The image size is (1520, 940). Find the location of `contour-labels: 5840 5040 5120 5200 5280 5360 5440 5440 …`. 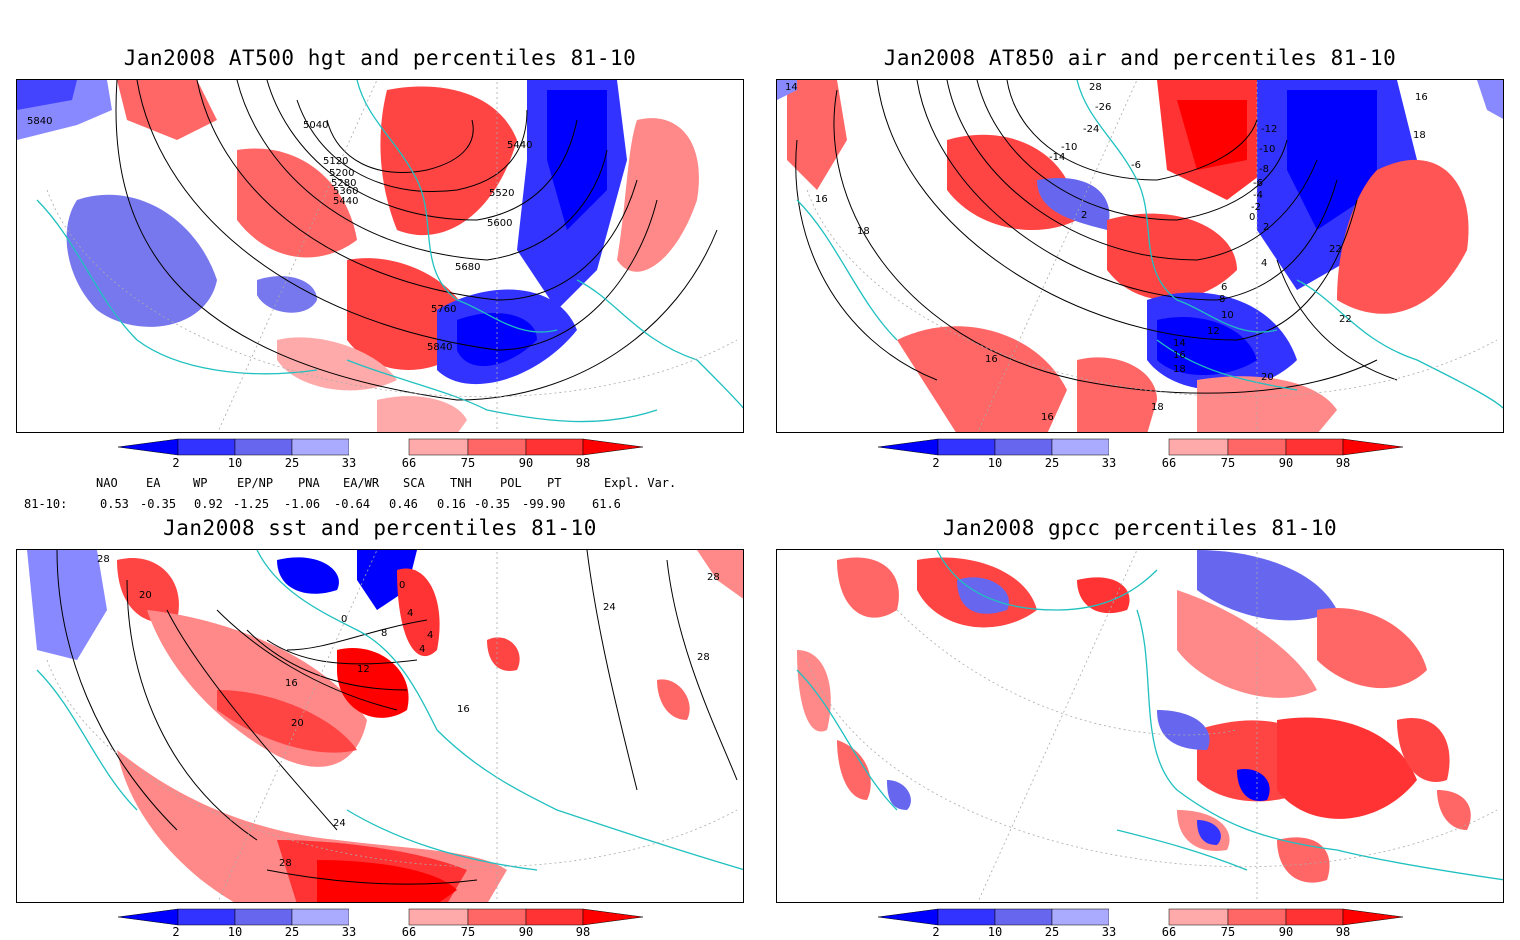

contour-labels: 5840 5040 5120 5200 5280 5360 5440 5440 … is located at coordinates (279, 234).